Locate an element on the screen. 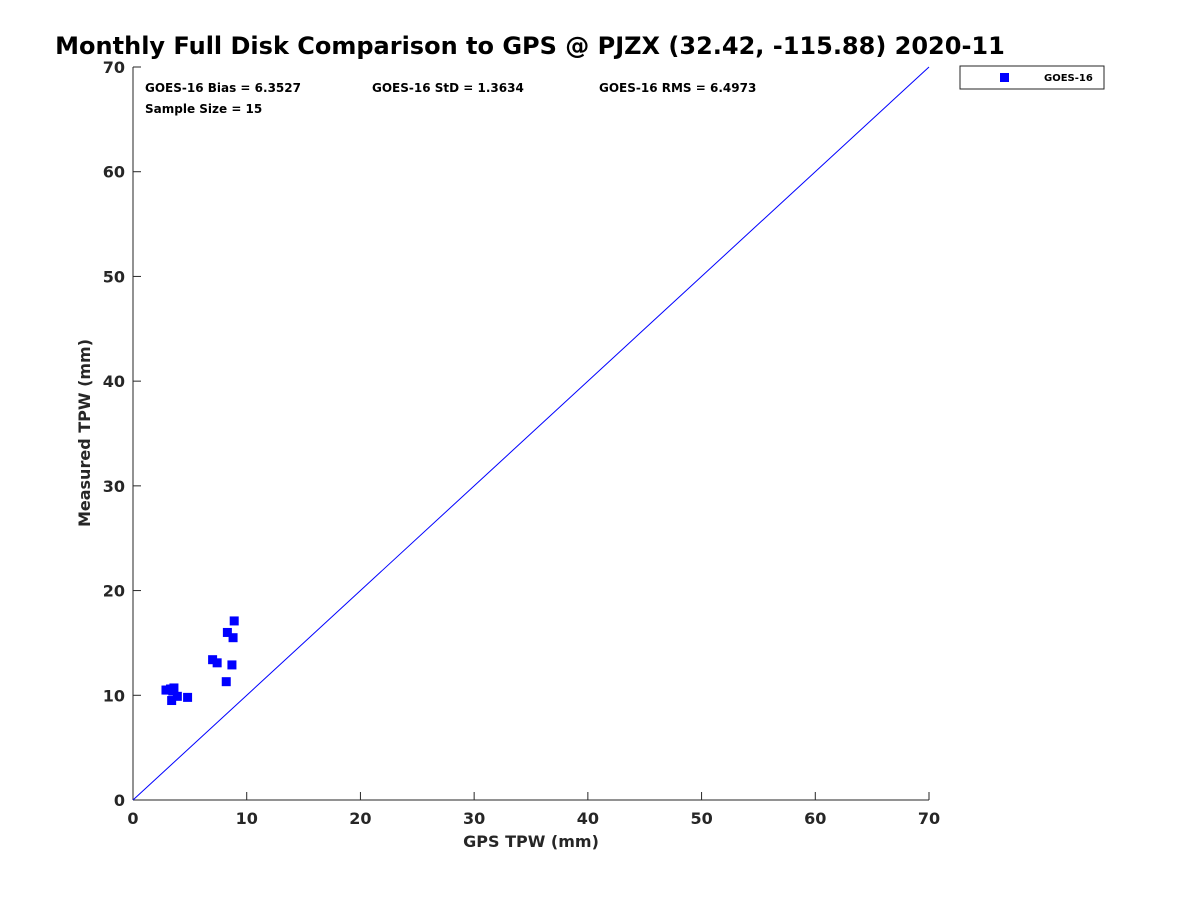 The width and height of the screenshot is (1200, 900). legend-box is located at coordinates (1032, 77).